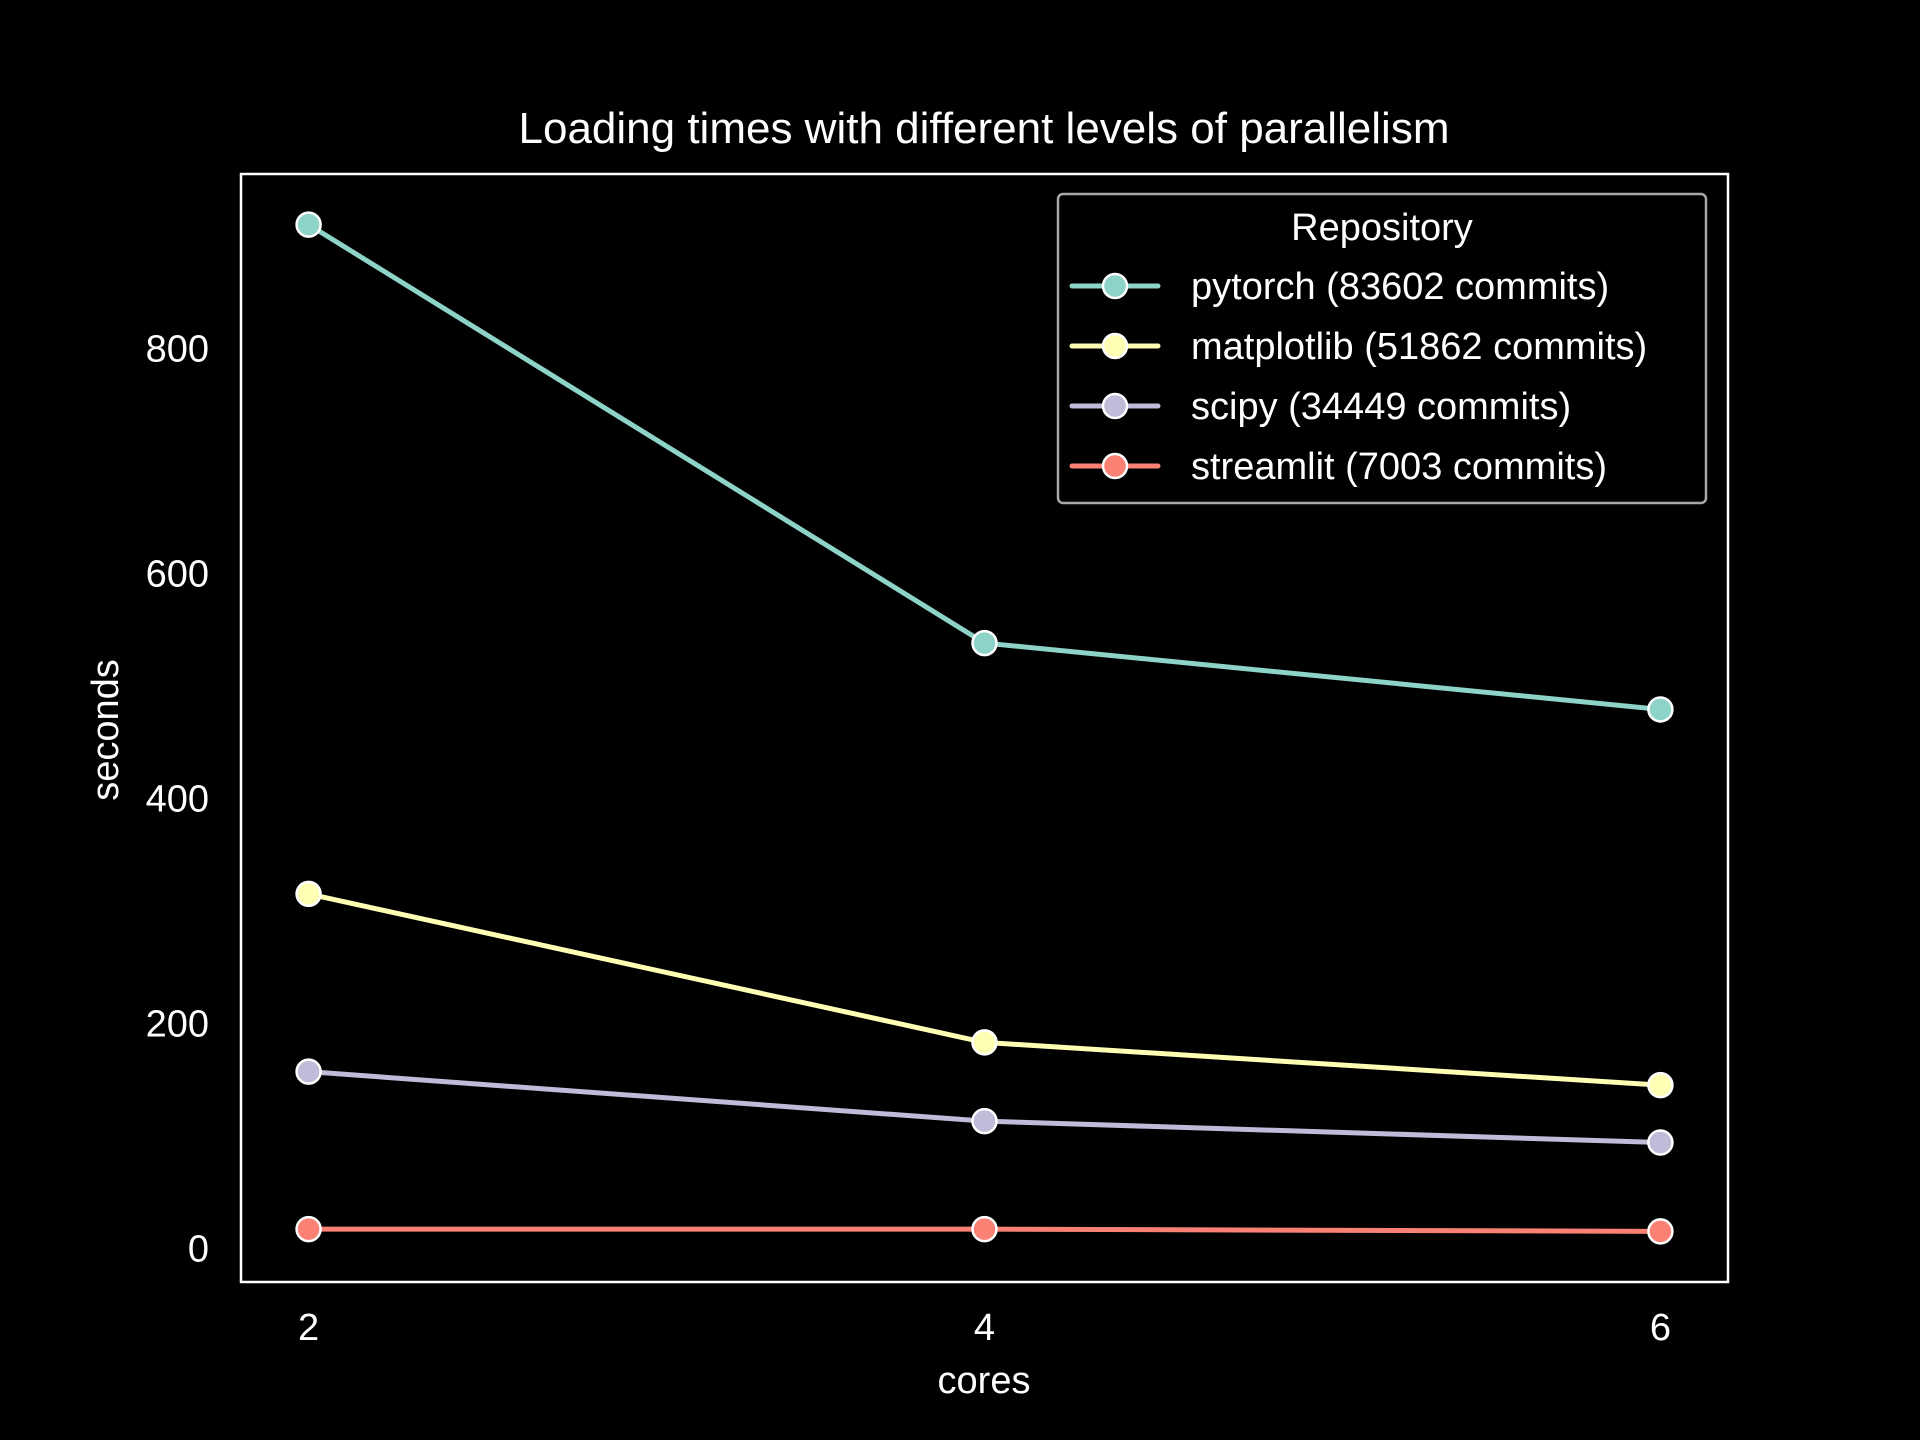 The image size is (1920, 1440). I want to click on series-line, so click(984, 989).